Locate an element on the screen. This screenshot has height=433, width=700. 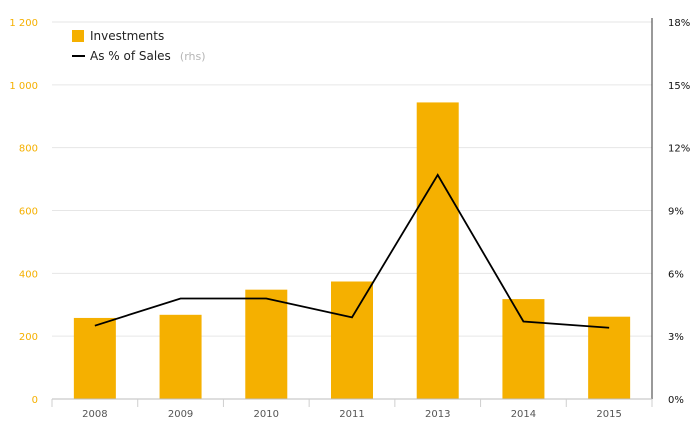
bar-2011 is located at coordinates (352, 340).